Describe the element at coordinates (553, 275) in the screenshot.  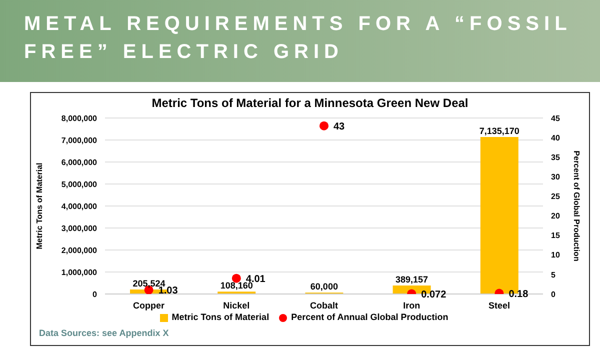
I see `y2-tick-label: 5` at that location.